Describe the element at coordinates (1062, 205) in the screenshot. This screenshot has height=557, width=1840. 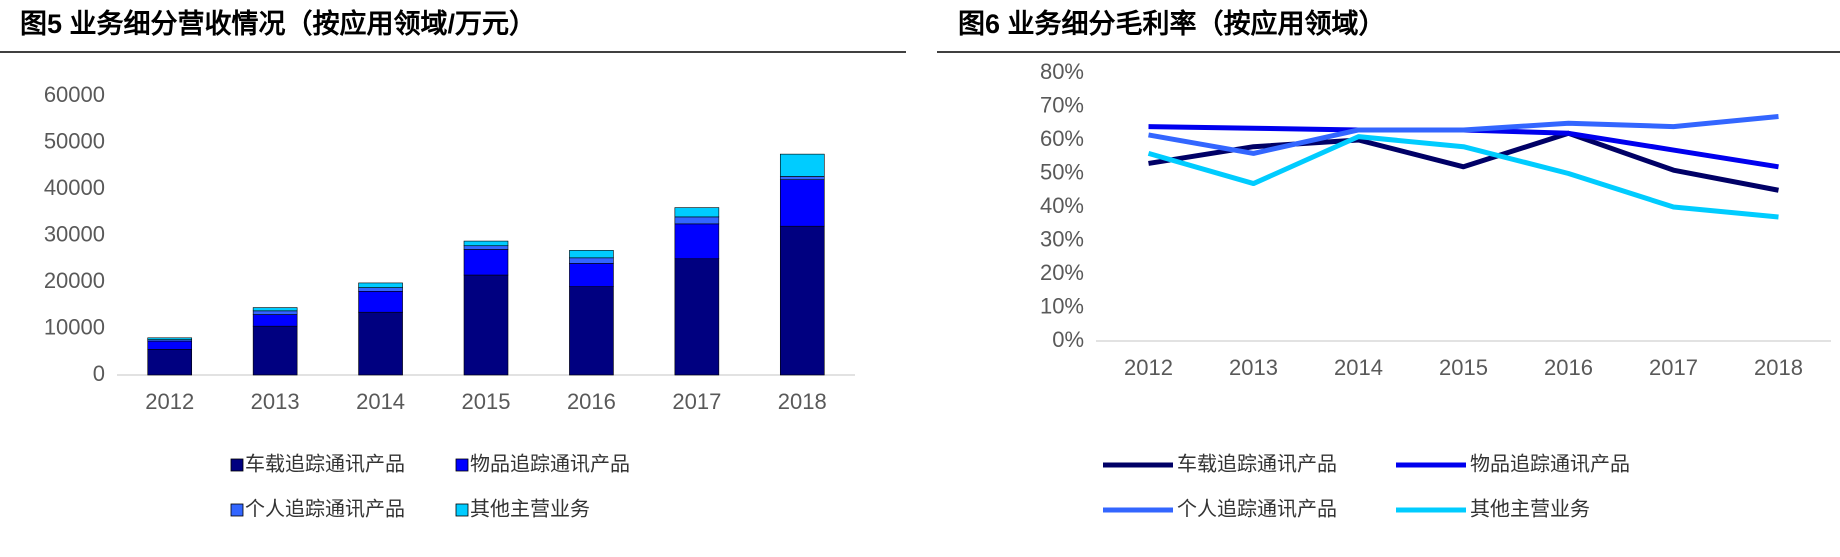
I see `y-tick-label: 40%` at that location.